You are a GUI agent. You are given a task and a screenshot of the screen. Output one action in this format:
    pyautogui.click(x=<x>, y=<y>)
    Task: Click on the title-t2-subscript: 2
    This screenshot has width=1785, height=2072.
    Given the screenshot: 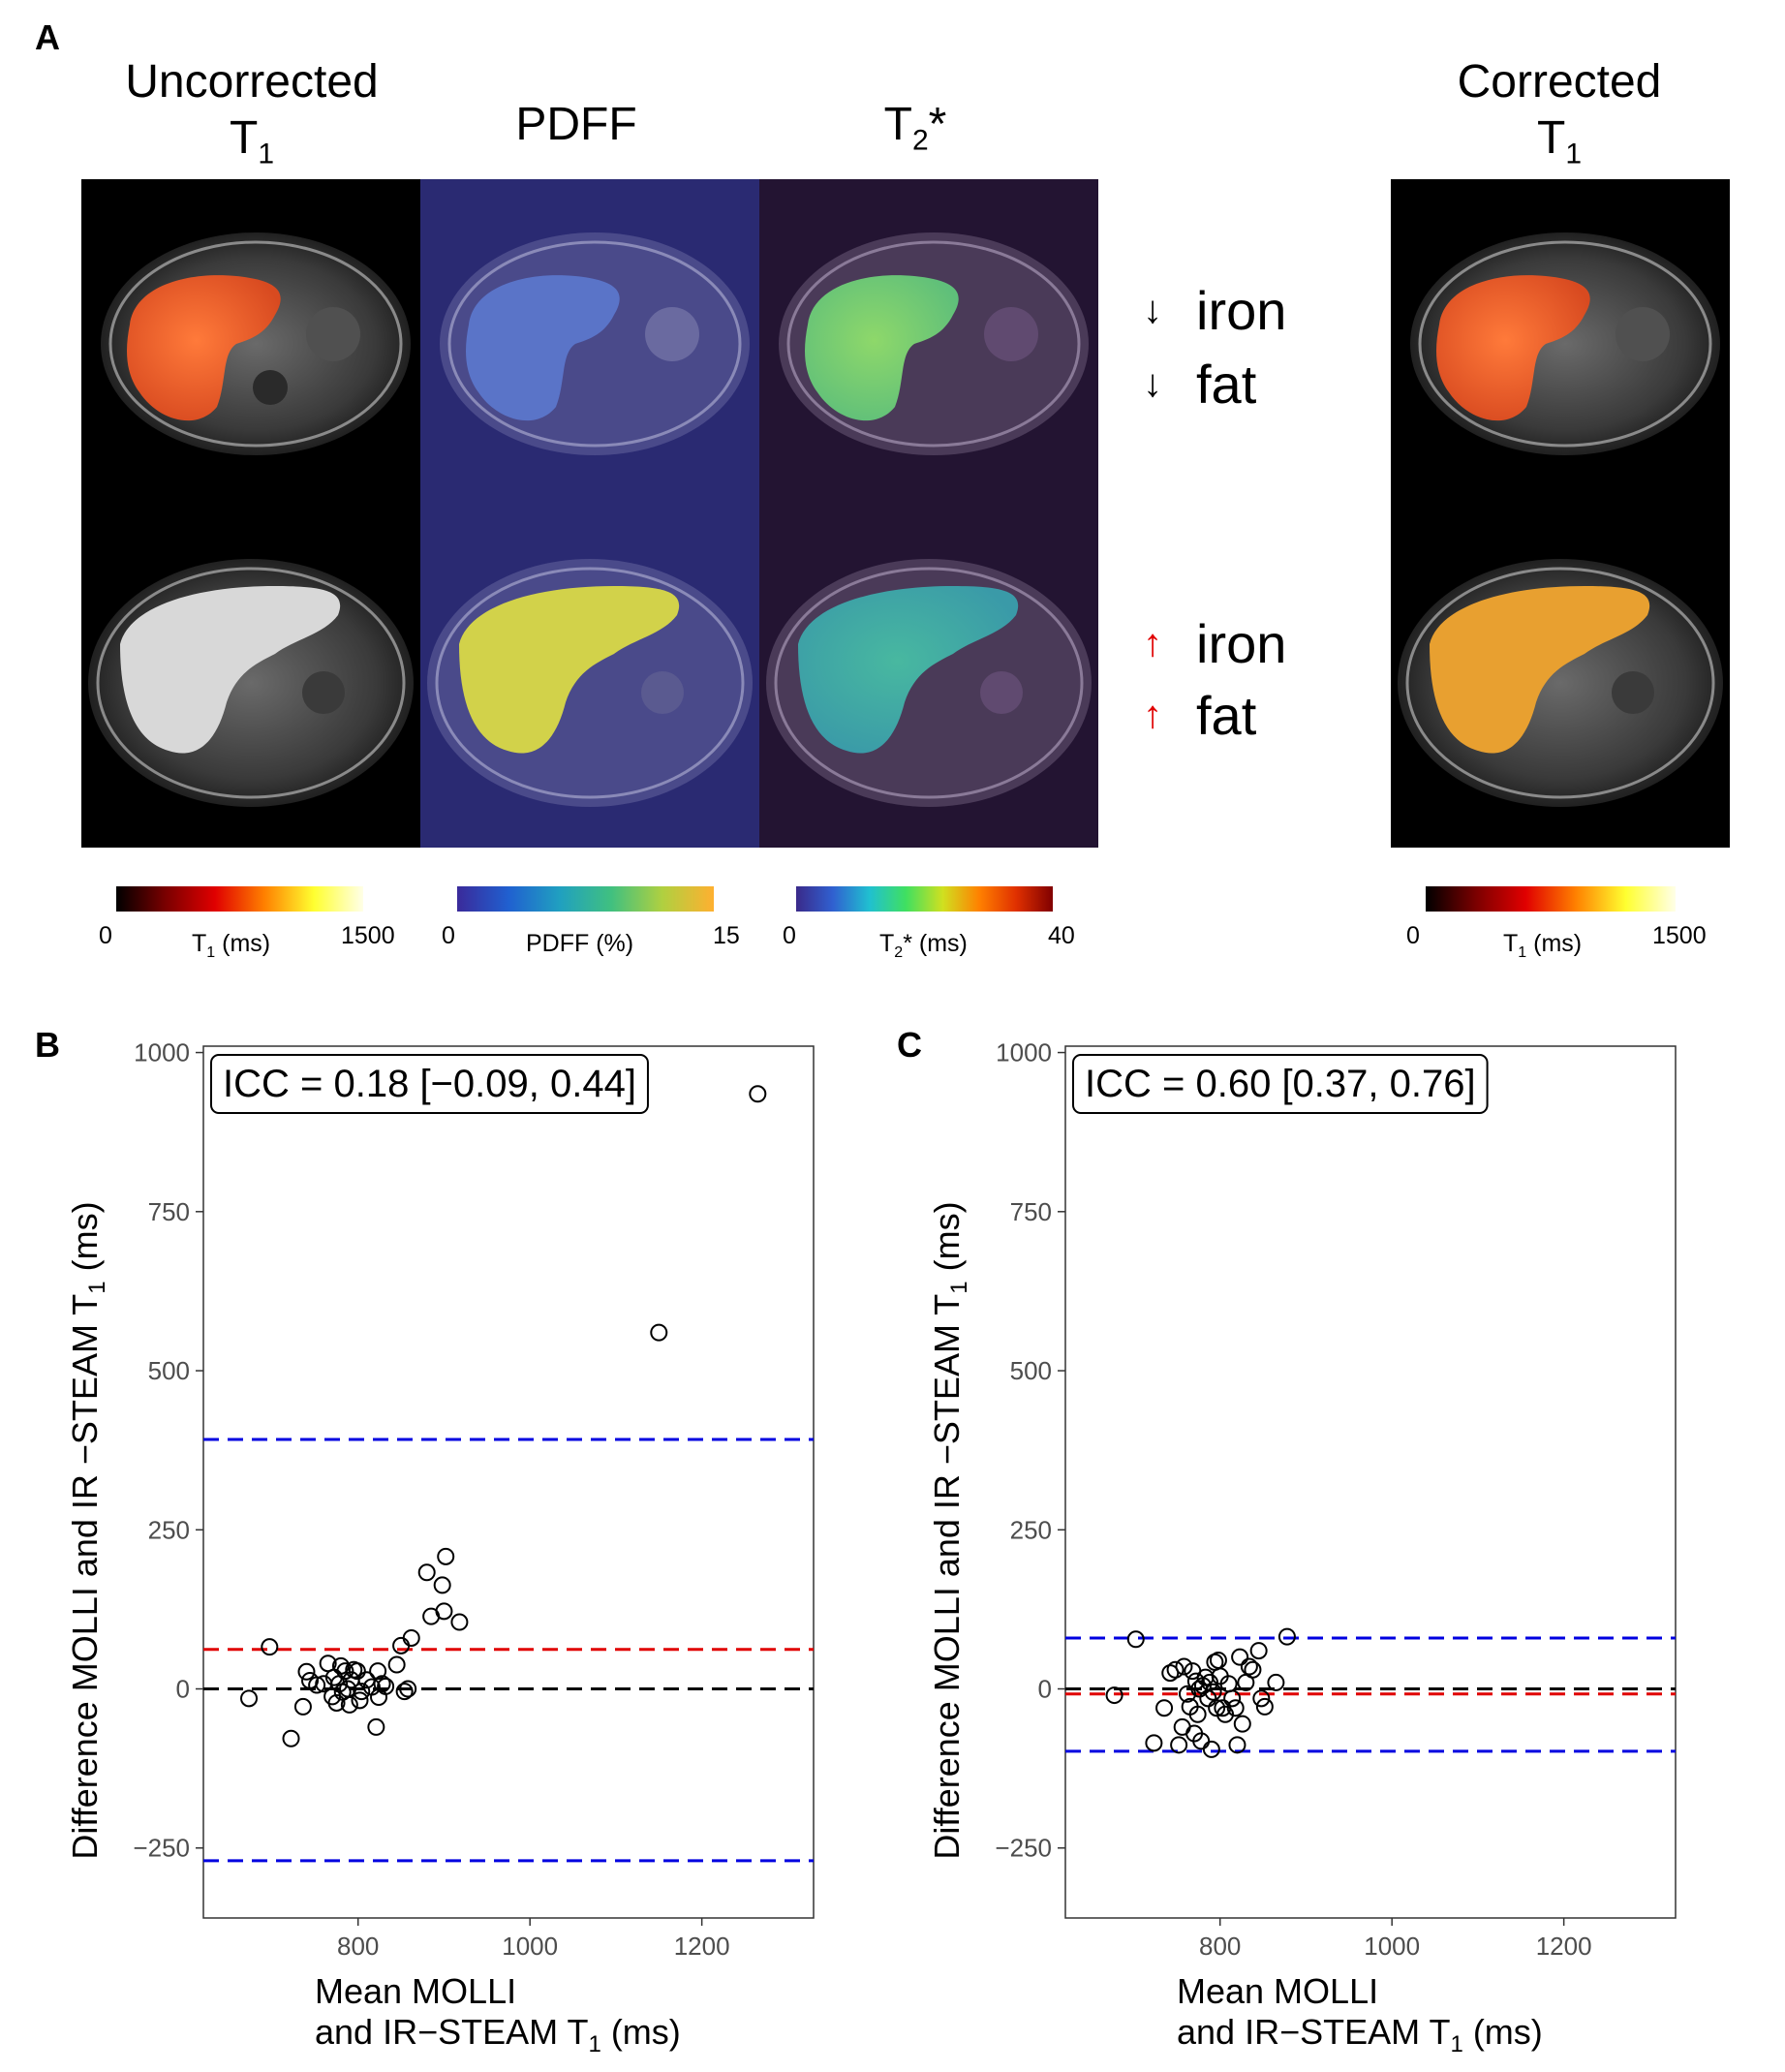 What is the action you would take?
    pyautogui.click(x=920, y=140)
    